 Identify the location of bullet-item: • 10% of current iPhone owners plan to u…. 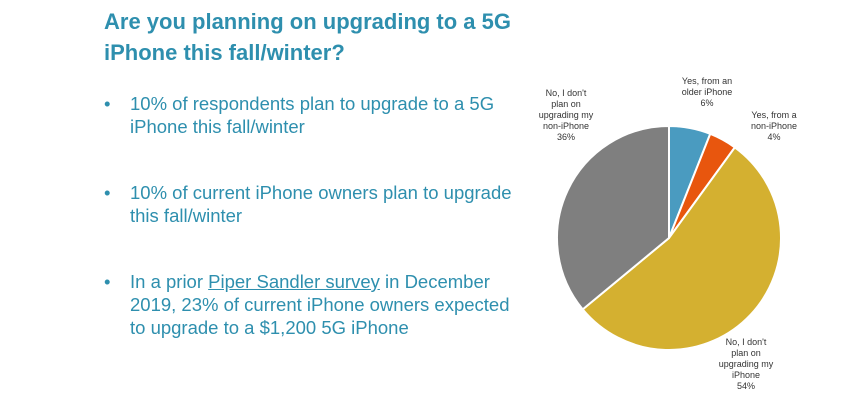
(314, 204).